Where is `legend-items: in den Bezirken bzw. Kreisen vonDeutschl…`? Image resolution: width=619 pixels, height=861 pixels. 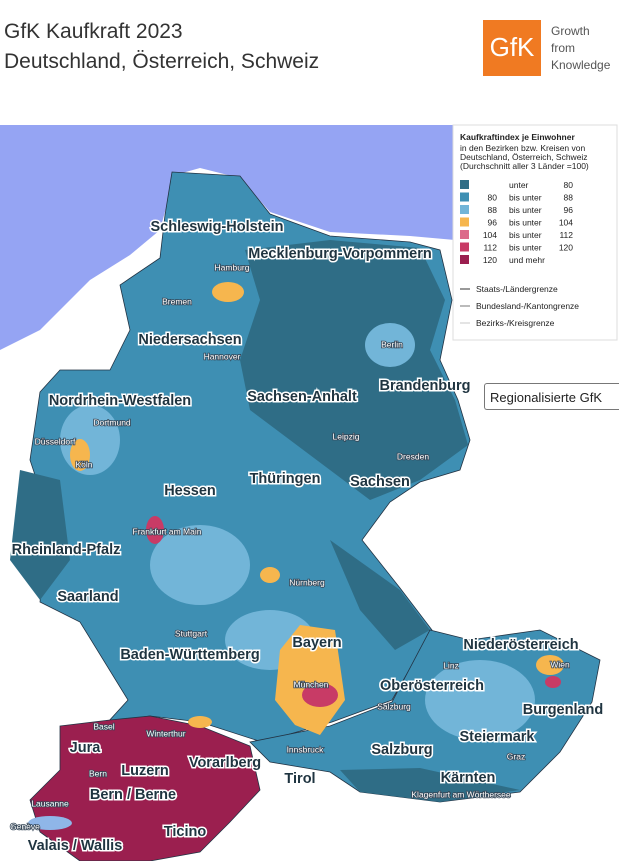
legend-items: in den Bezirken bzw. Kreisen vonDeutschl… is located at coordinates (524, 235).